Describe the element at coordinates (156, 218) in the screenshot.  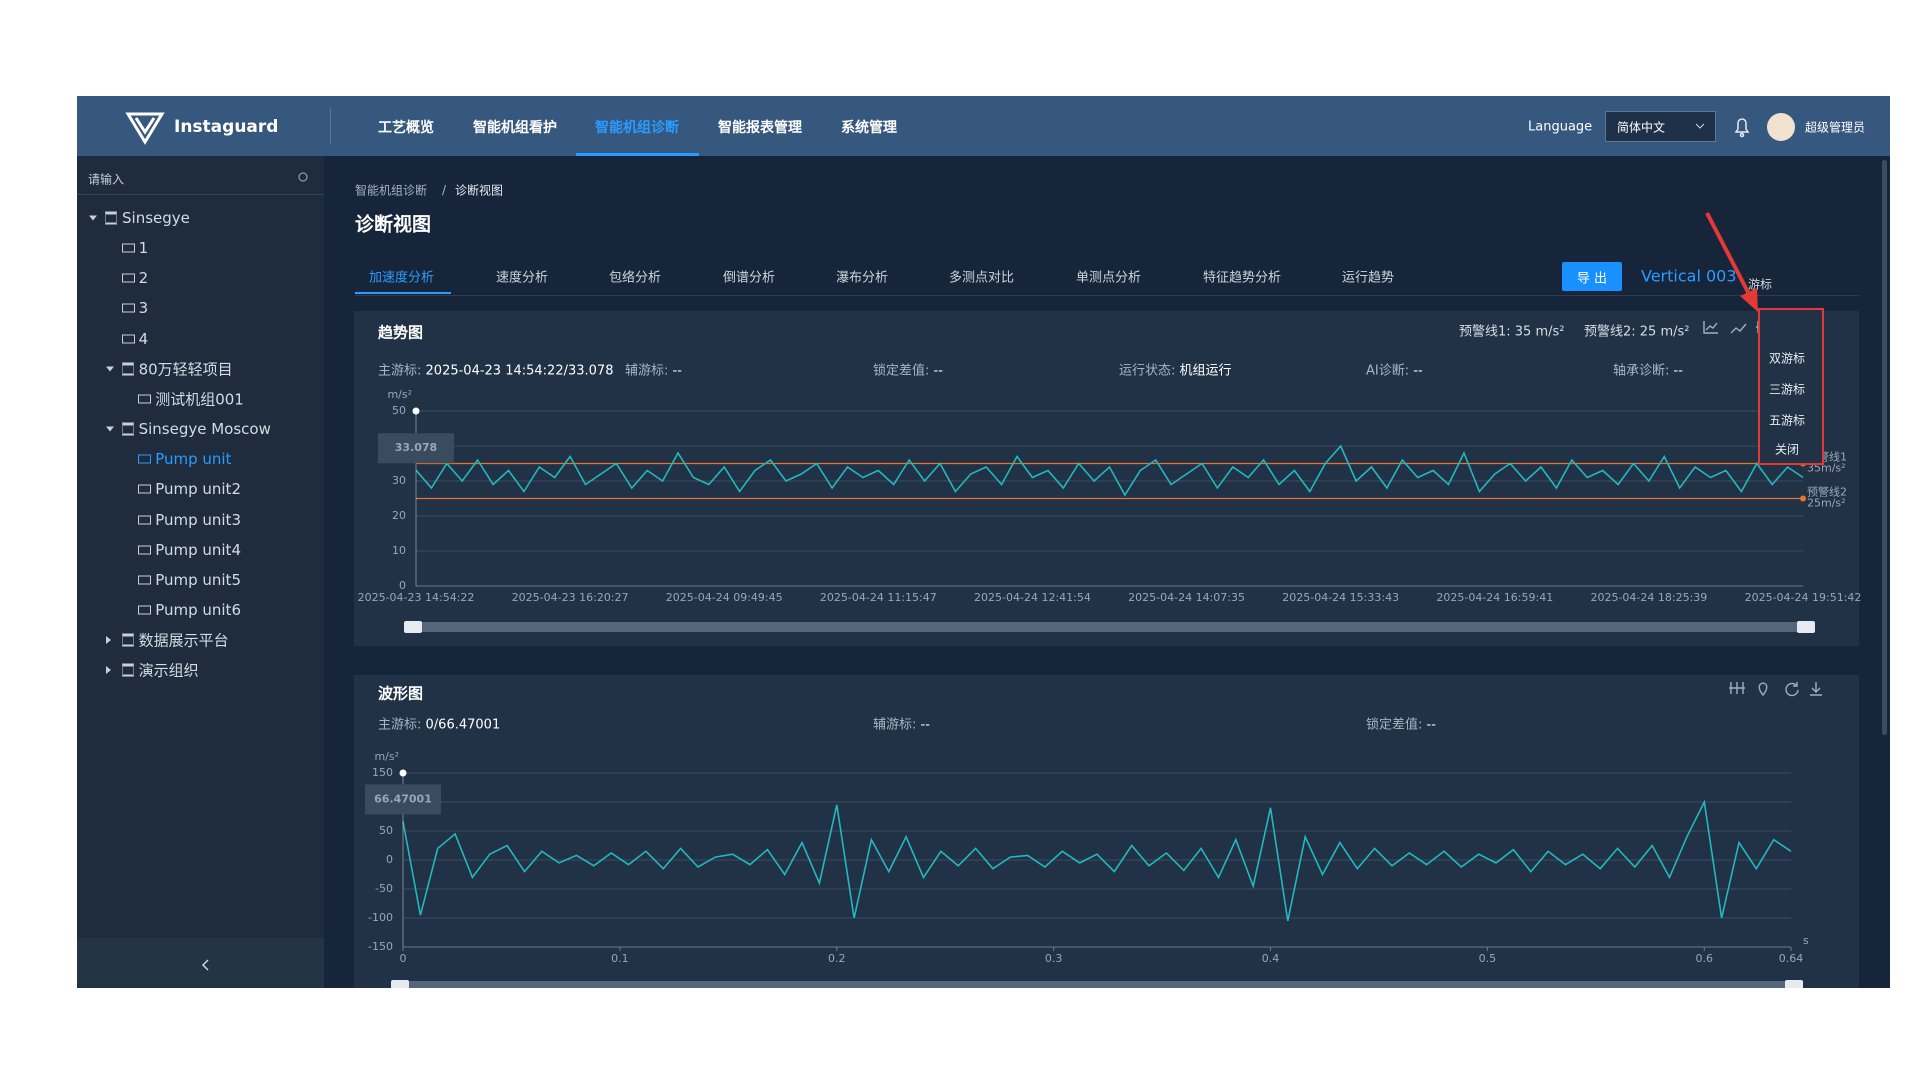
I see `tree-label: Sinsegye` at that location.